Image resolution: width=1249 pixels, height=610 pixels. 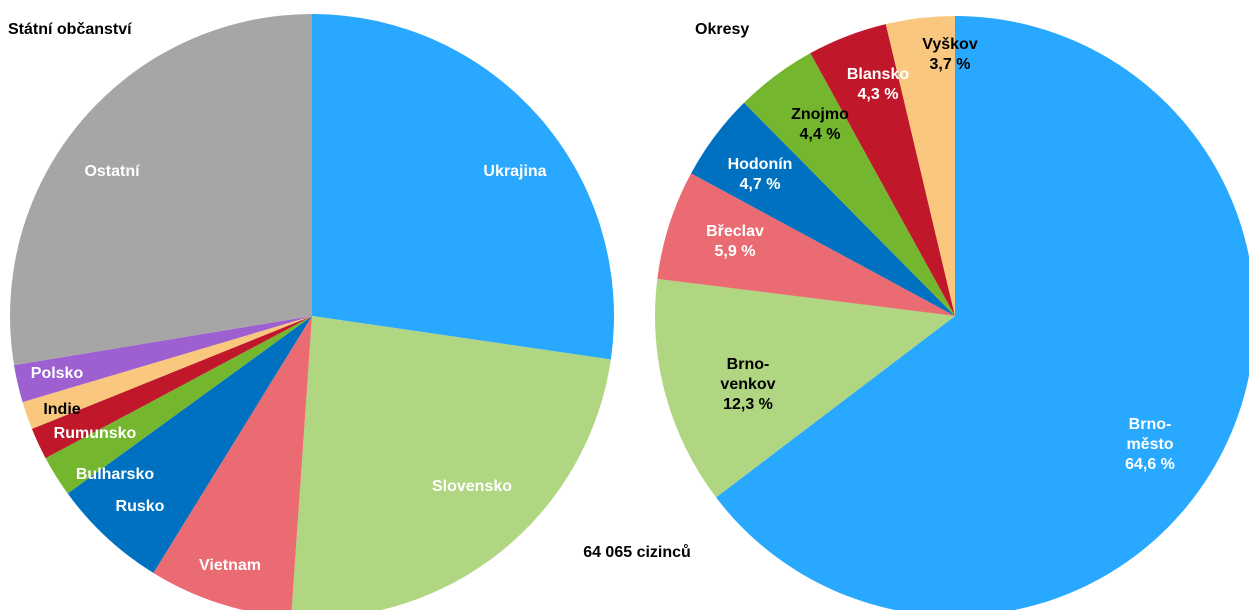 I want to click on slice-label: Rusko, so click(x=140, y=506).